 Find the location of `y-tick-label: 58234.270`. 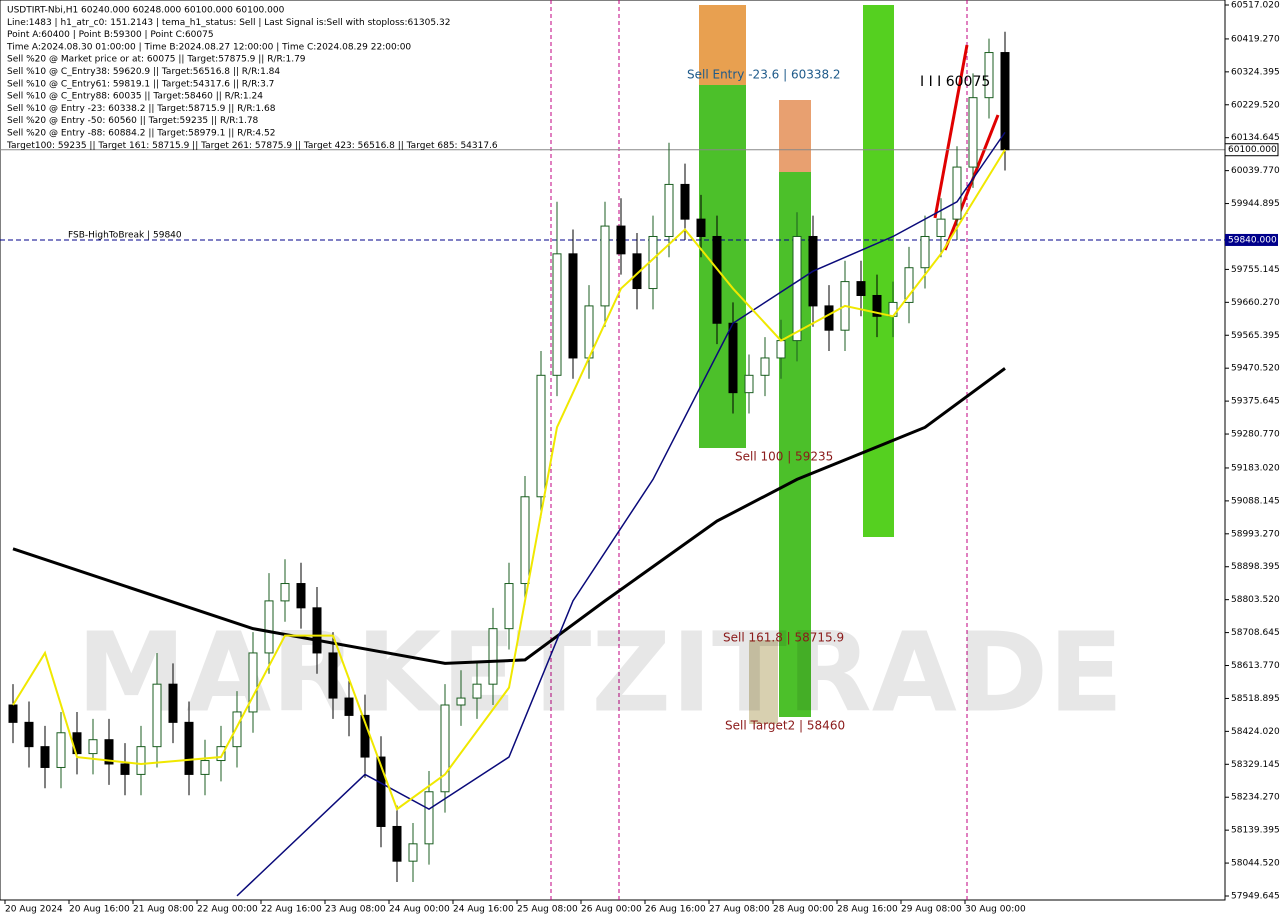

y-tick-label: 58234.270 is located at coordinates (1255, 798).